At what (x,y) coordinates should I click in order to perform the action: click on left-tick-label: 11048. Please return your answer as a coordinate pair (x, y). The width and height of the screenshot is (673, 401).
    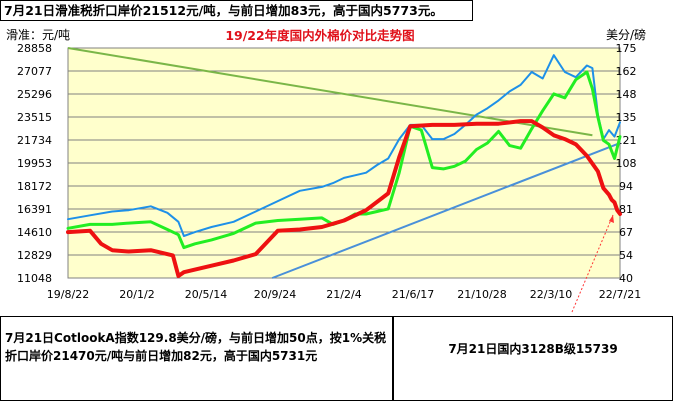
    Looking at the image, I should click on (34, 278).